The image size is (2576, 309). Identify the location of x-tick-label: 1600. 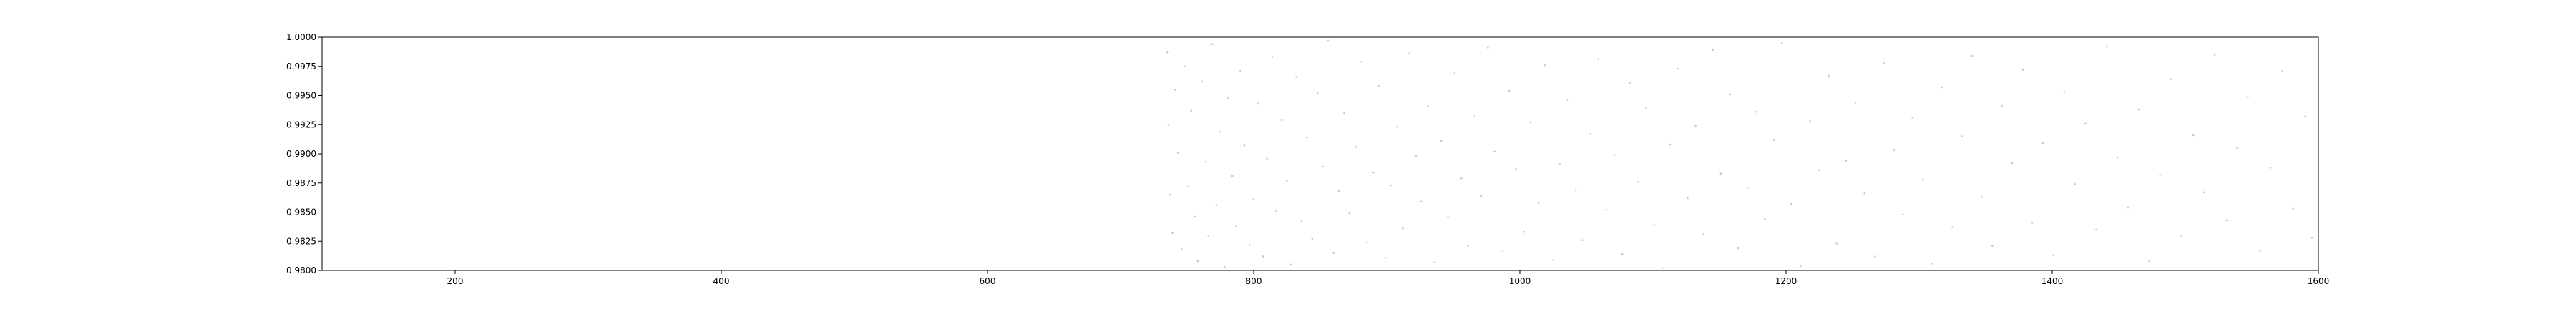
(2319, 281).